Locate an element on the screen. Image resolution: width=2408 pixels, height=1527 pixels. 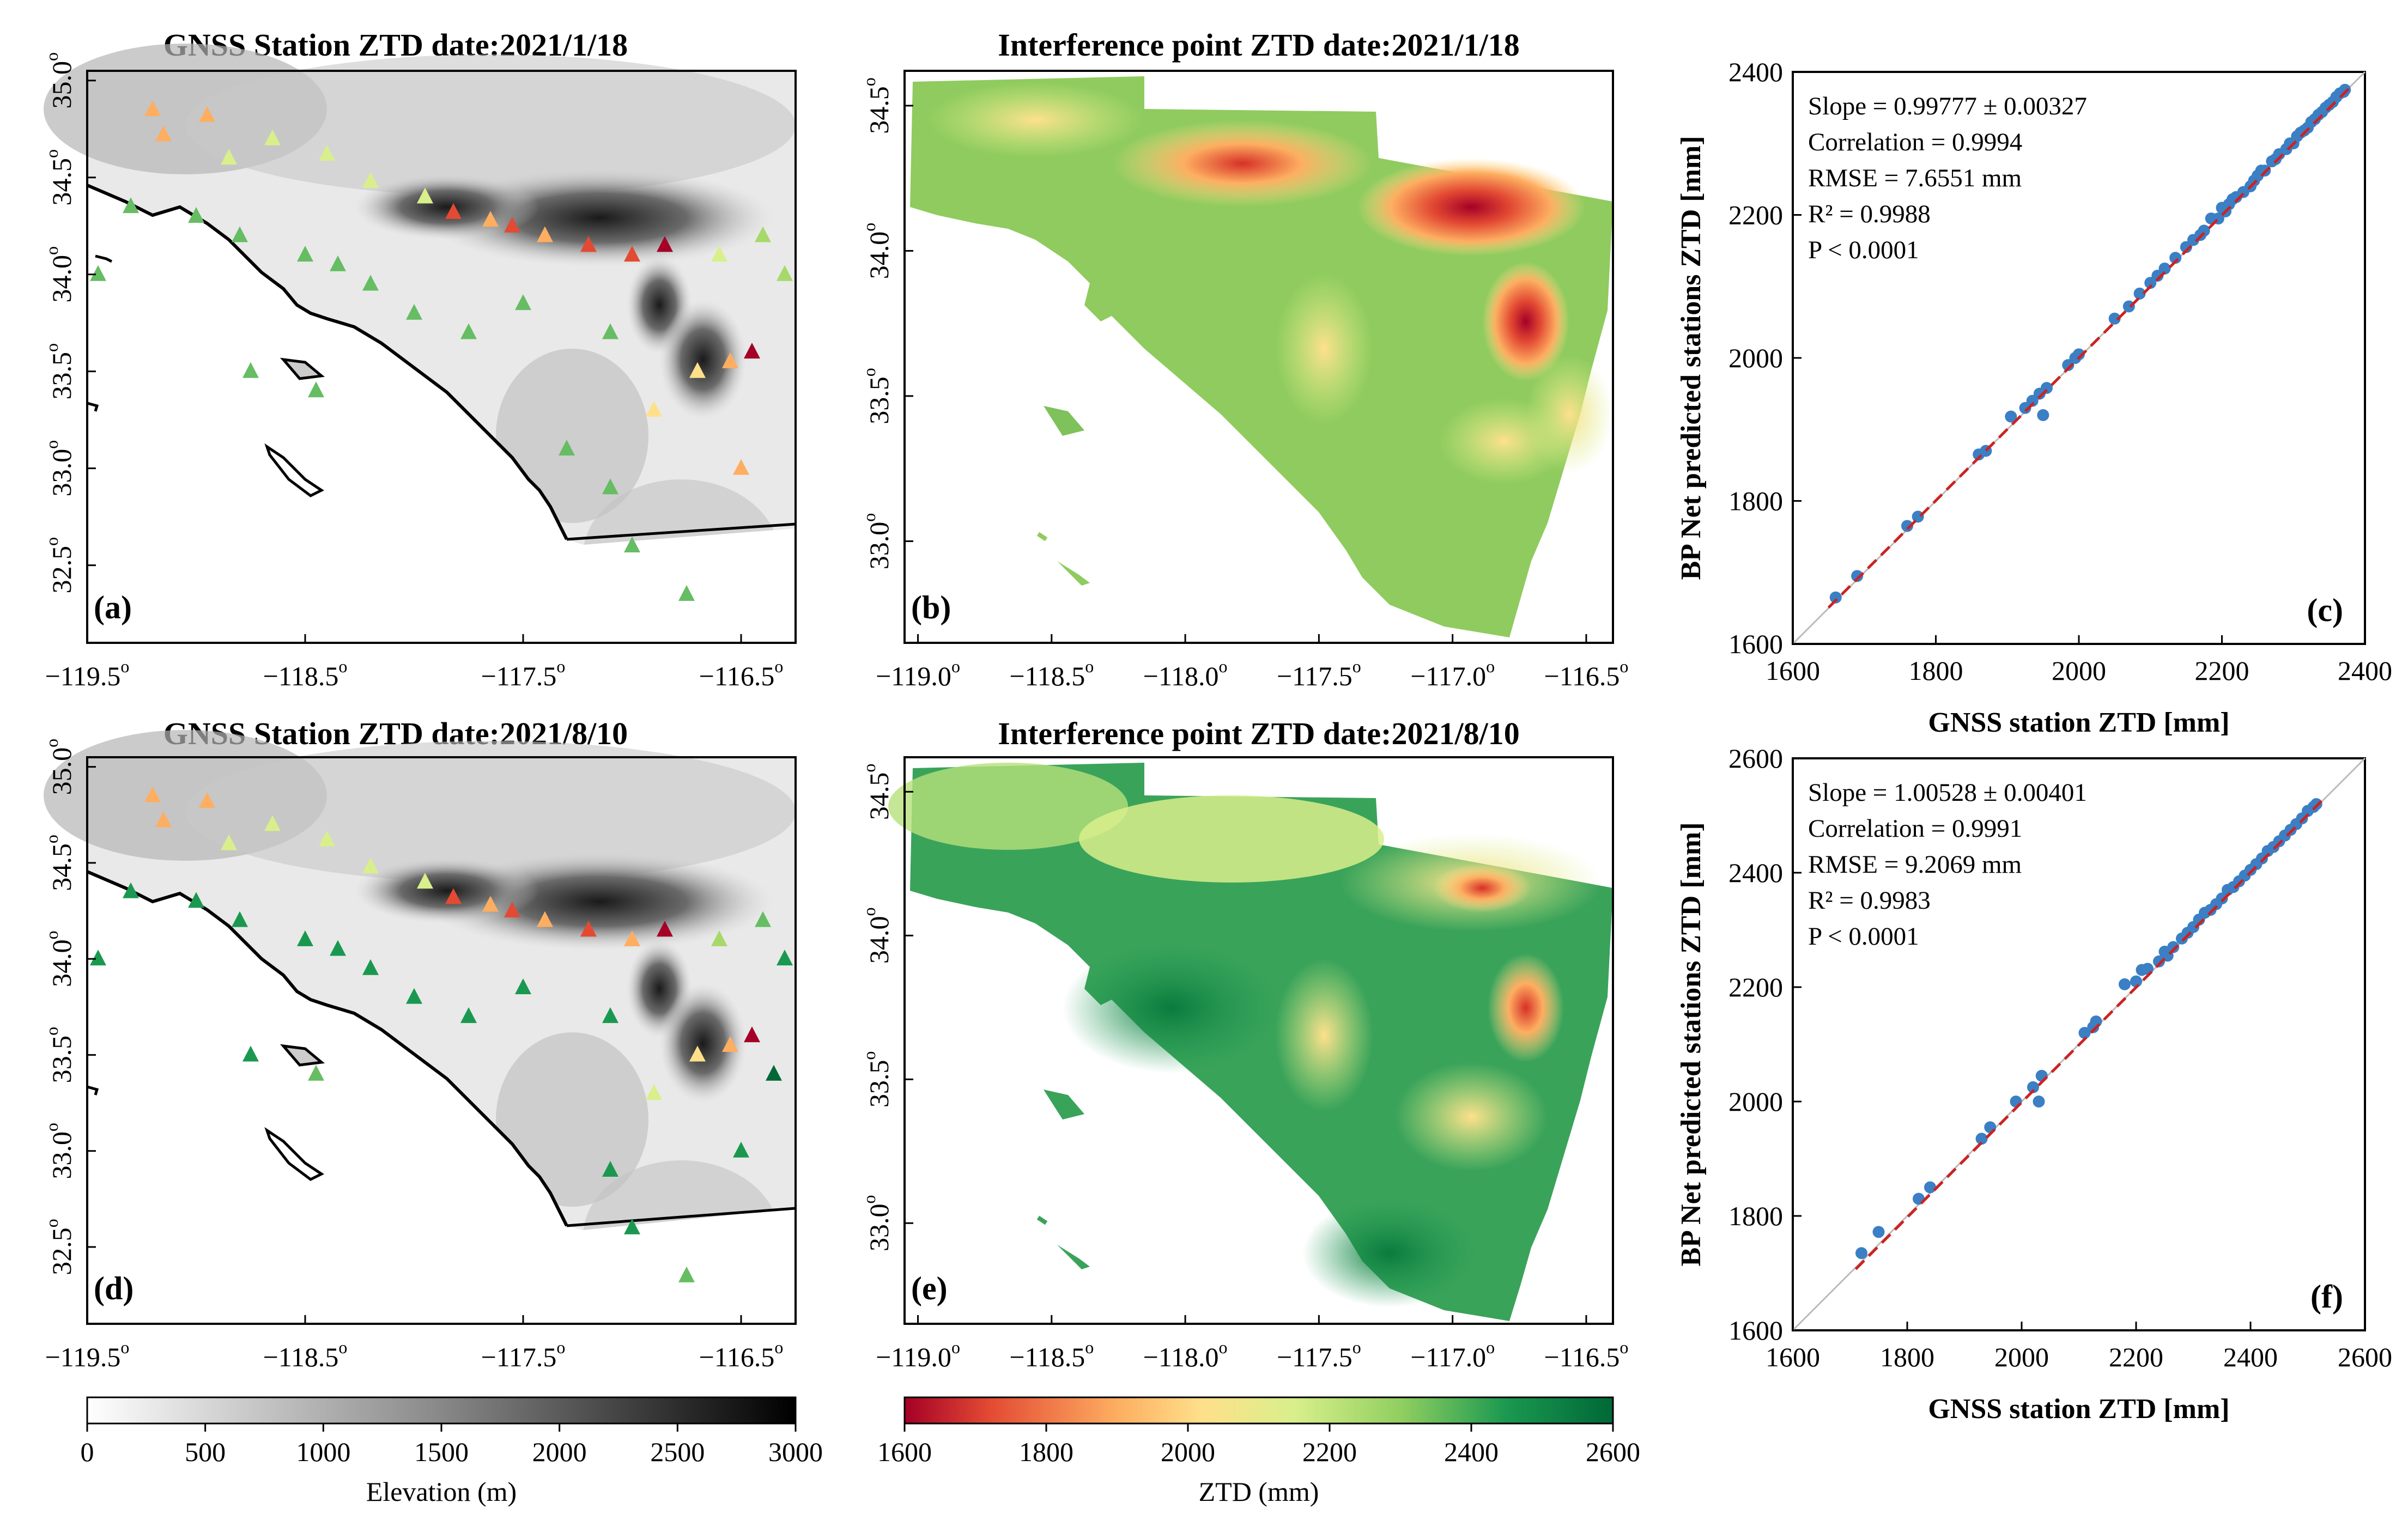
panel-frame is located at coordinates (1259, 357).